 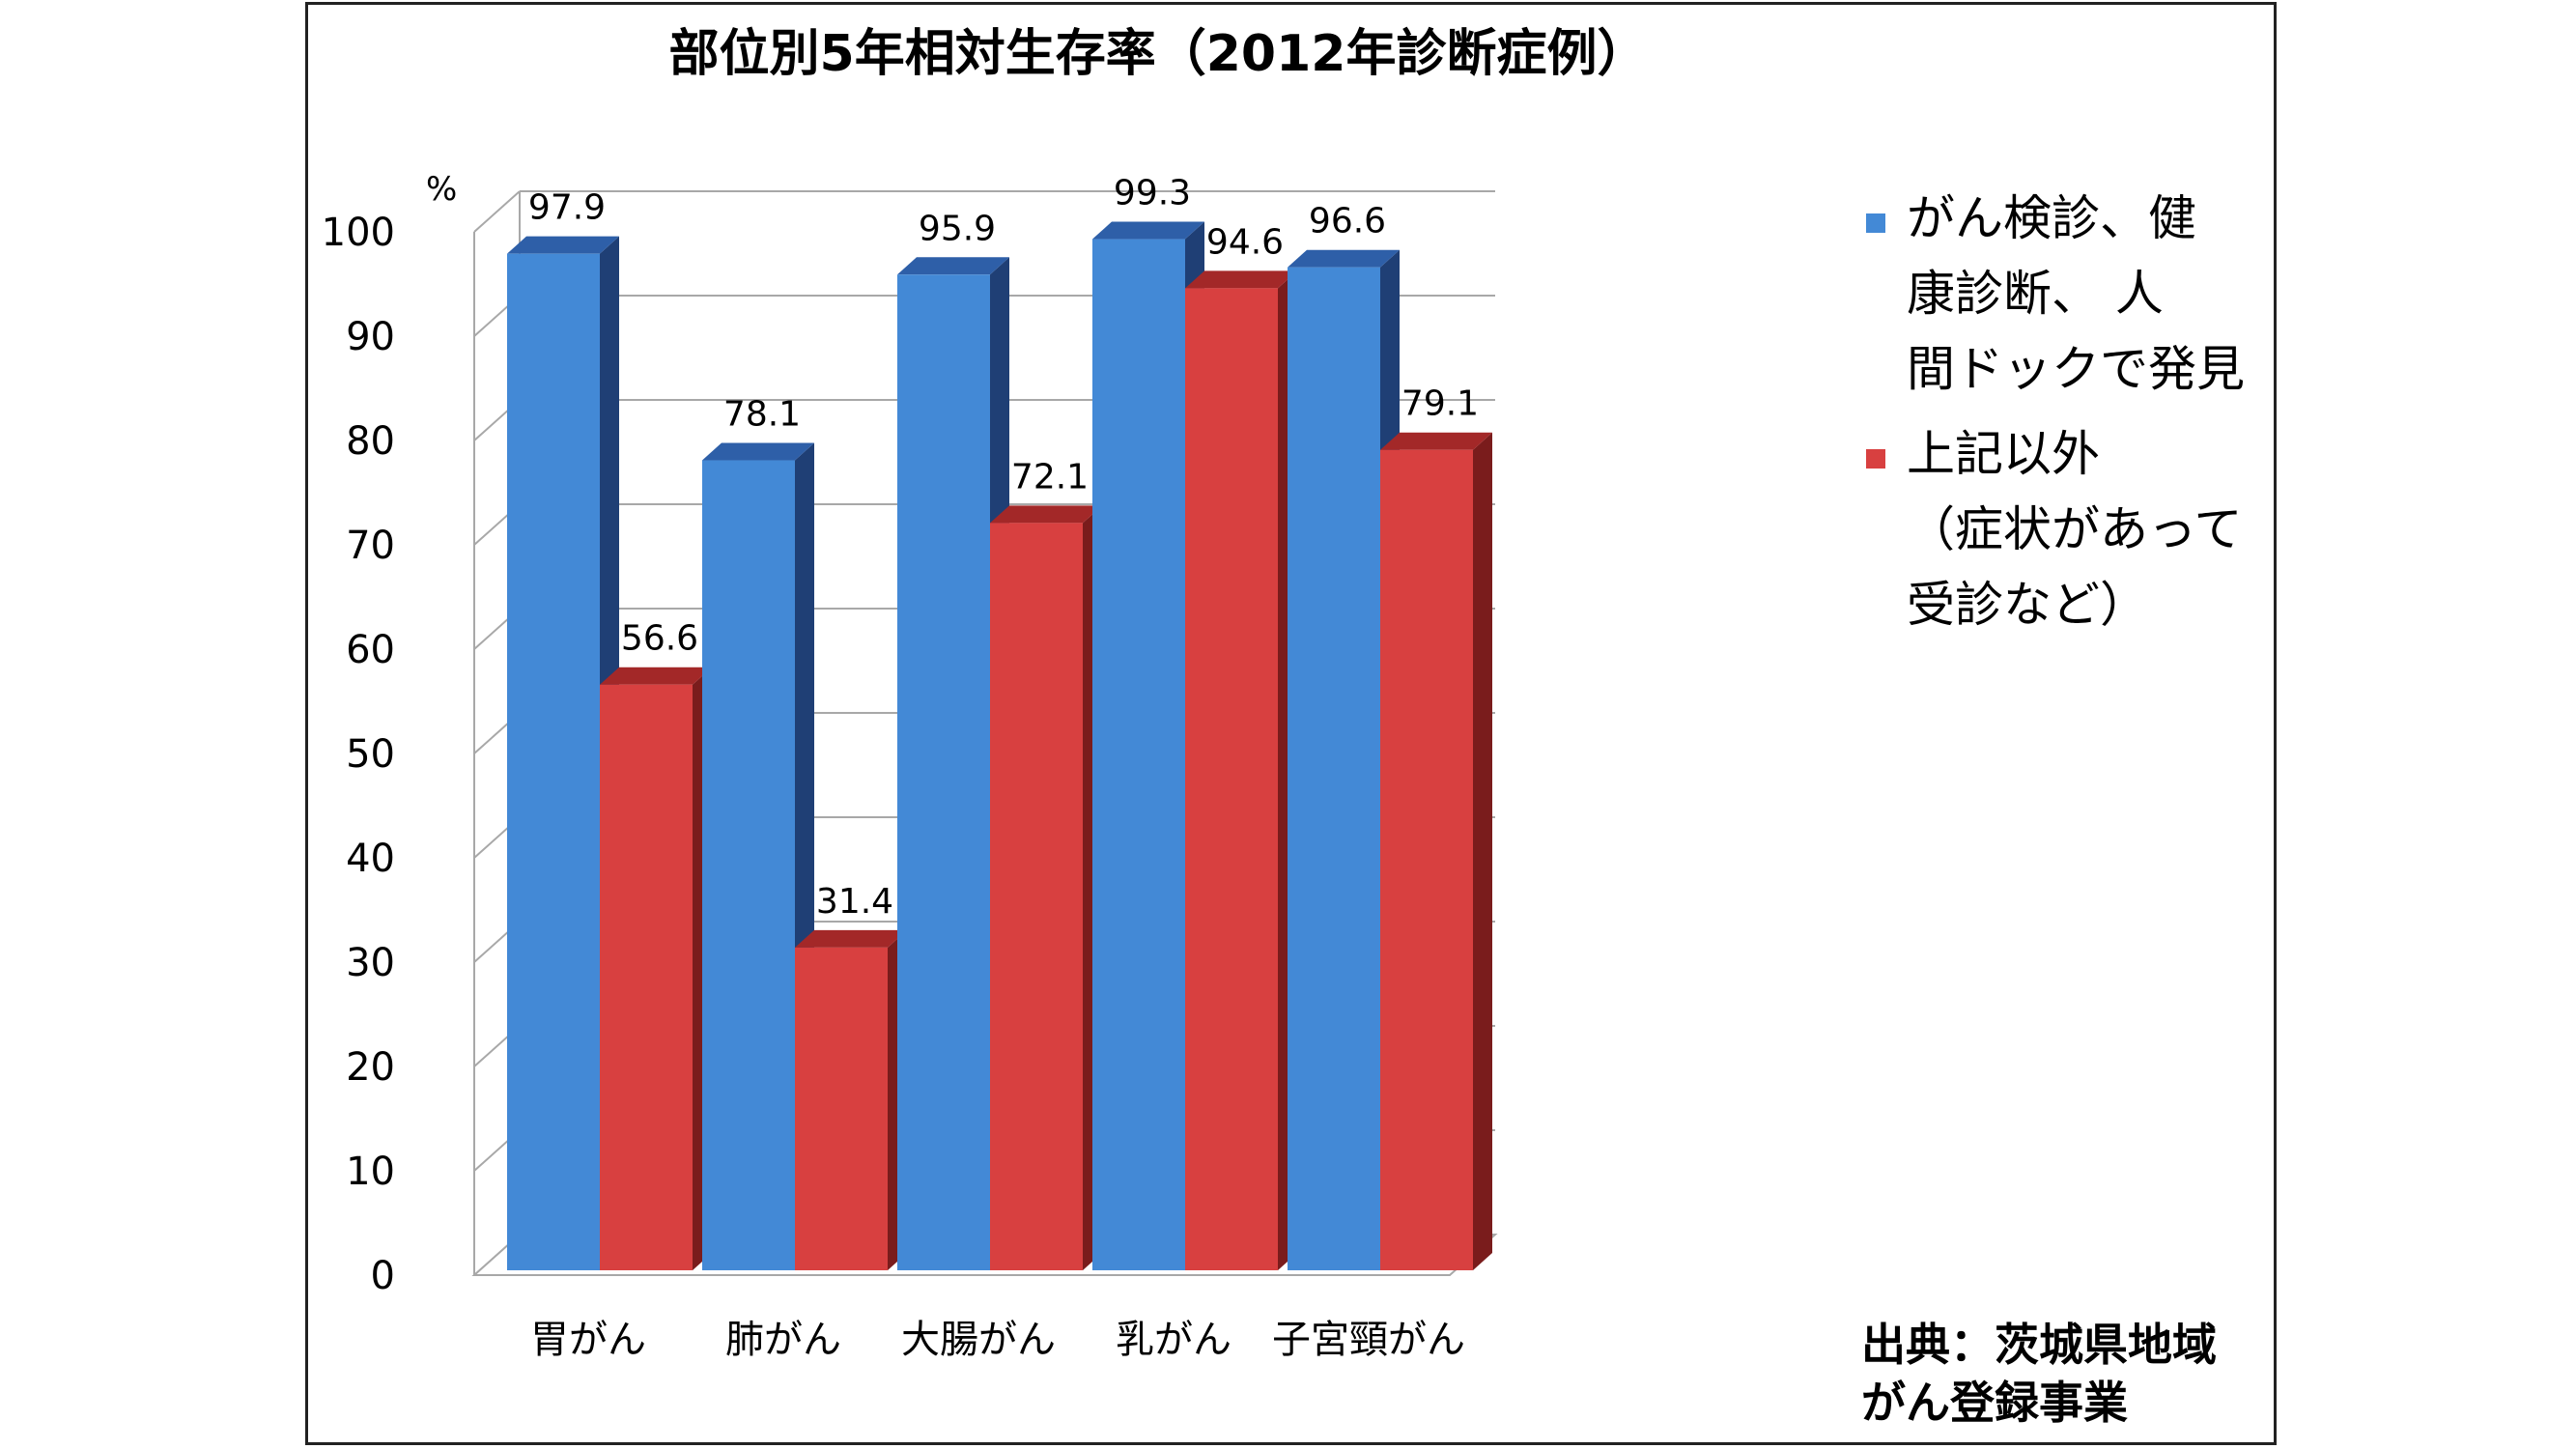 I want to click on y-tick-label: 80, so click(x=370, y=441).